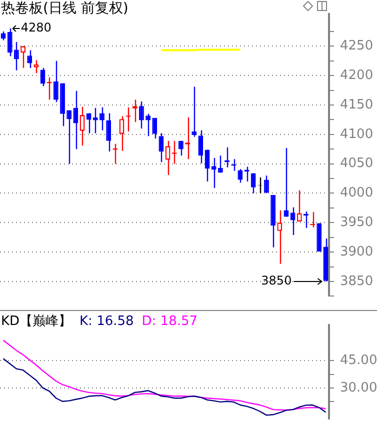 The width and height of the screenshot is (377, 433). I want to click on text: D: 18.57, so click(170, 321).